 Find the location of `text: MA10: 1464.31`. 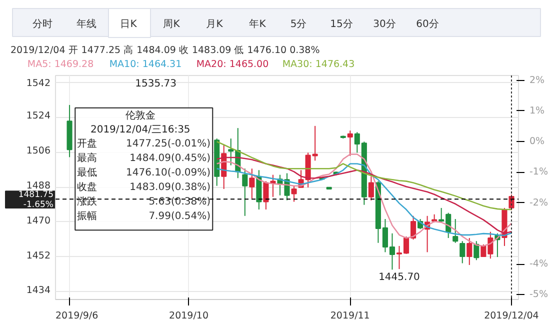

text: MA10: 1464.31 is located at coordinates (145, 64).